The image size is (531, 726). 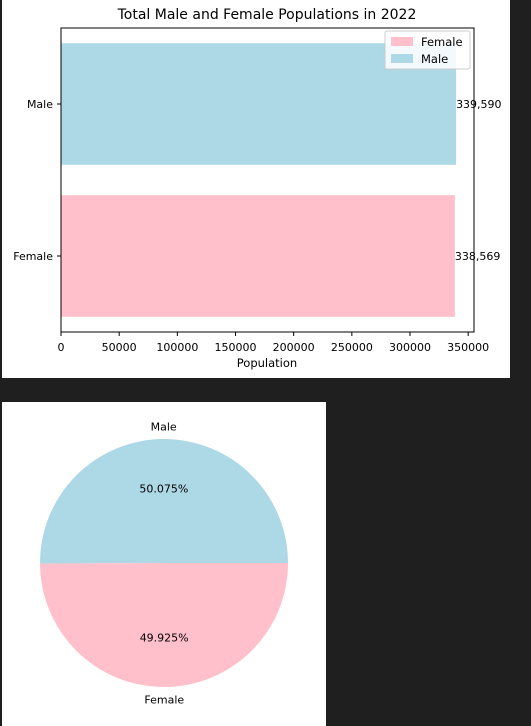 I want to click on bar-female, so click(x=258, y=256).